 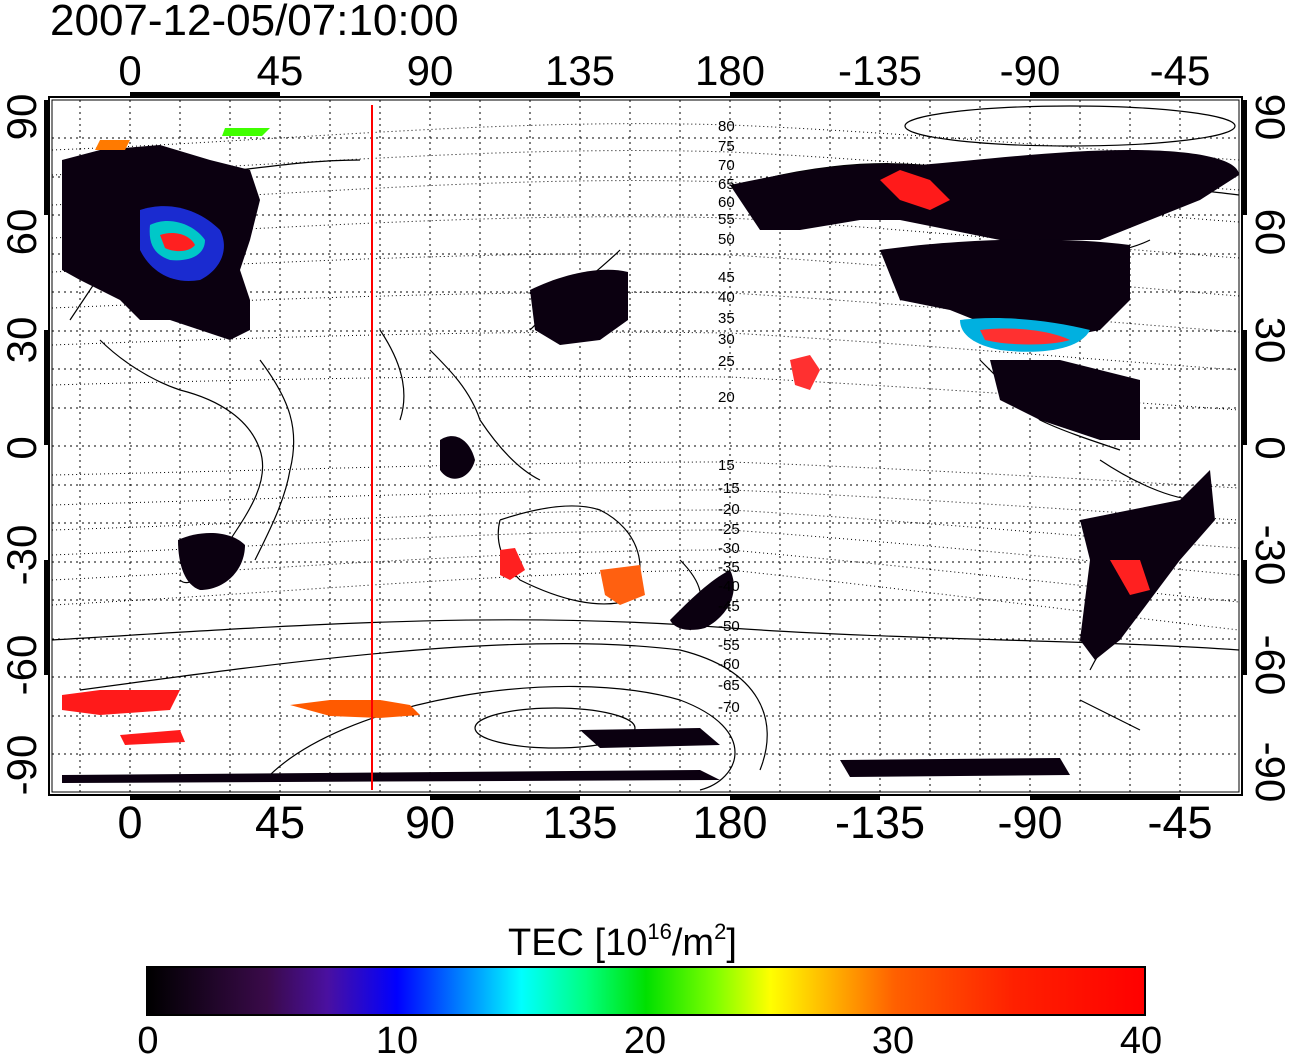 What do you see at coordinates (148, 1041) in the screenshot?
I see `colorbar-tick: 0` at bounding box center [148, 1041].